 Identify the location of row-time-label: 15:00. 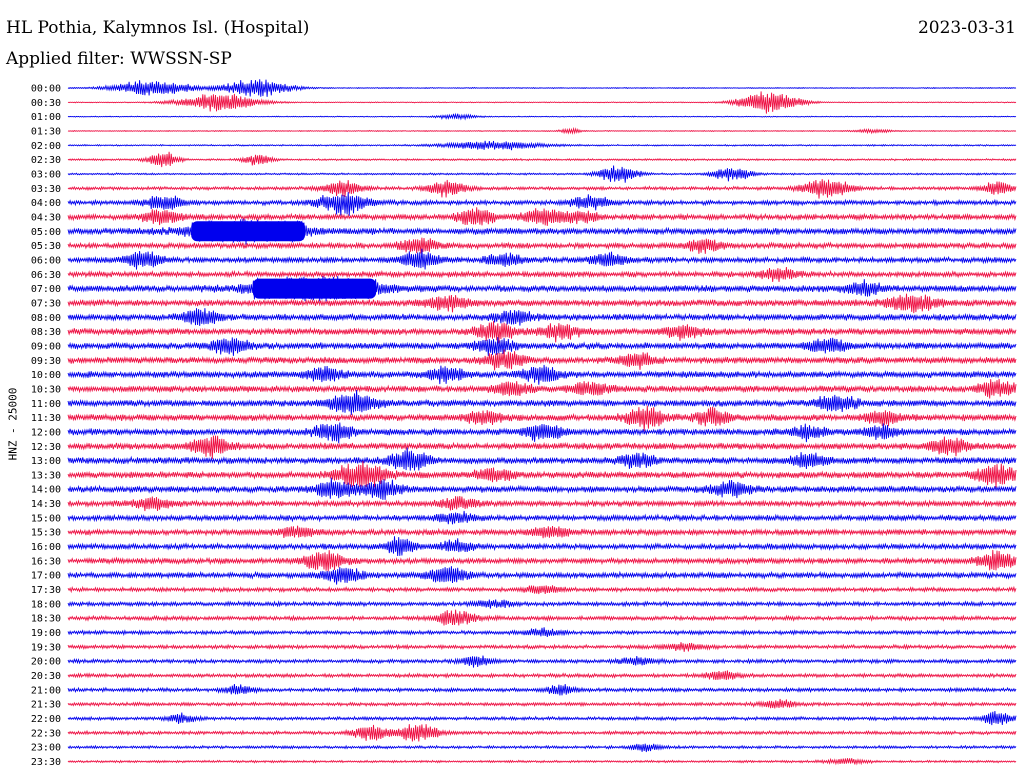
(46, 518).